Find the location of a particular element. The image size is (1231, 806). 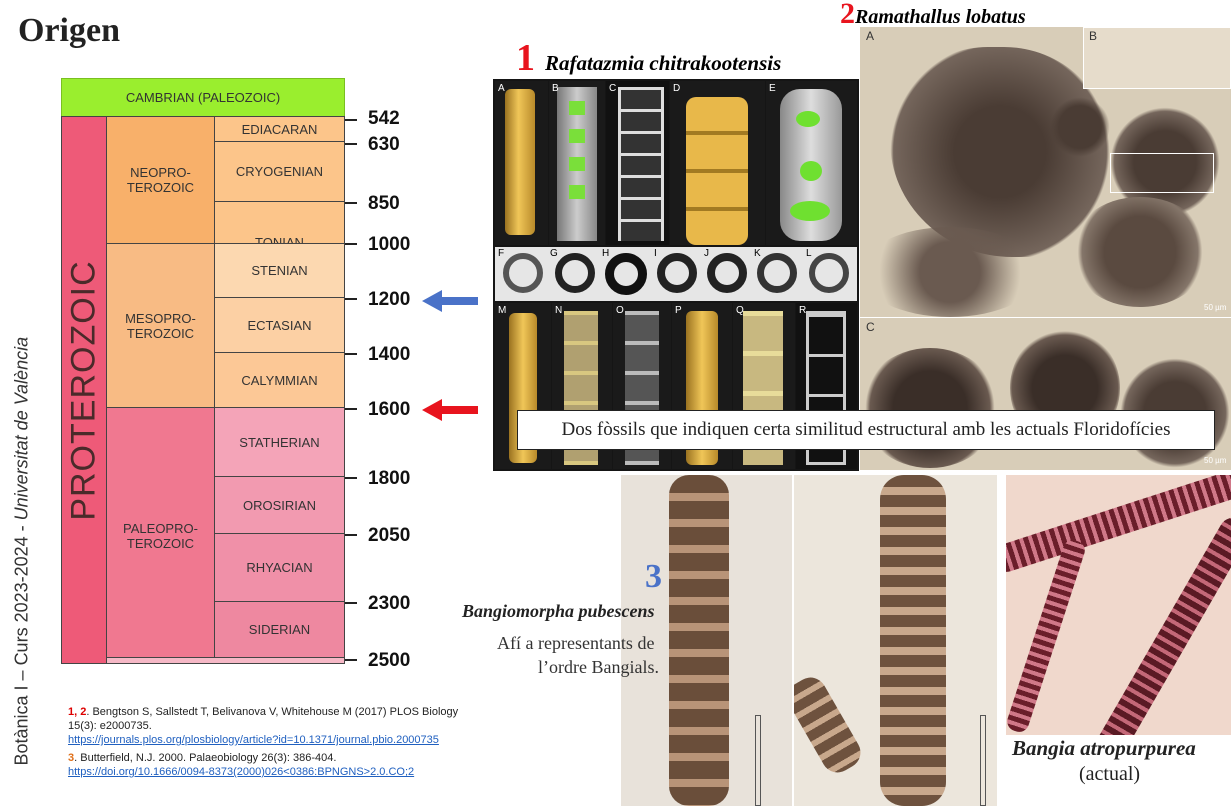

proterozoic-band: PROTEROZOIC is located at coordinates (84, 390).